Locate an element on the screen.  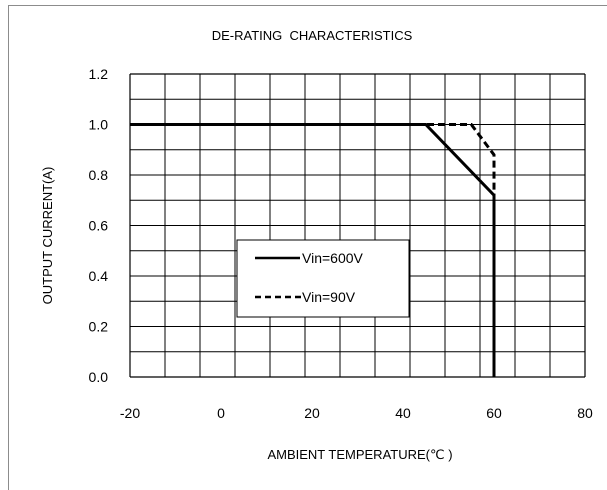
x-tick-label: 40 is located at coordinates (403, 413).